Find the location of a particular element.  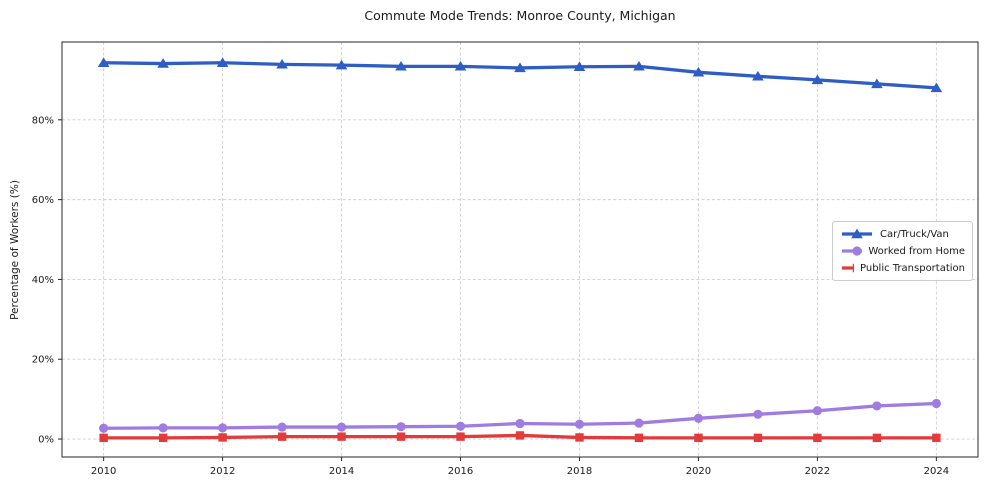

x-tick-label: 2020 is located at coordinates (698, 471).